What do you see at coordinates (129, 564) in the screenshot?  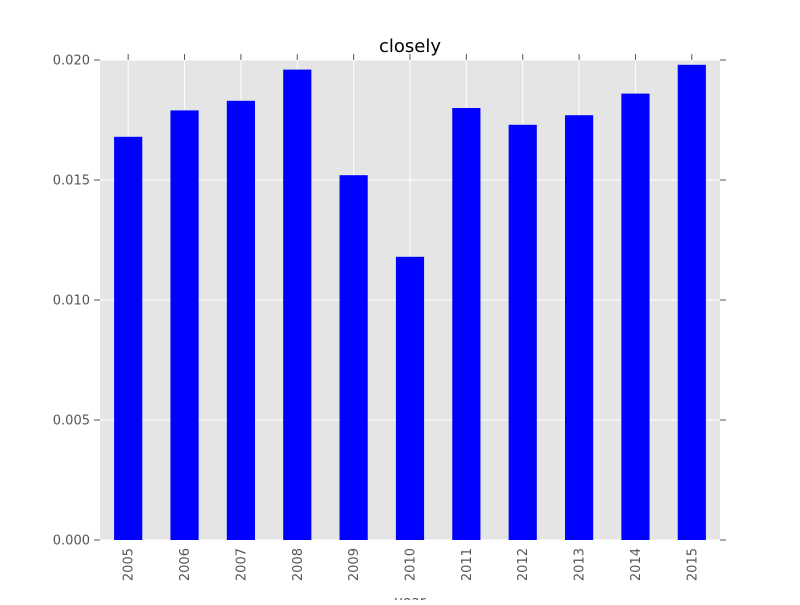 I see `x-tick-label: 2005` at bounding box center [129, 564].